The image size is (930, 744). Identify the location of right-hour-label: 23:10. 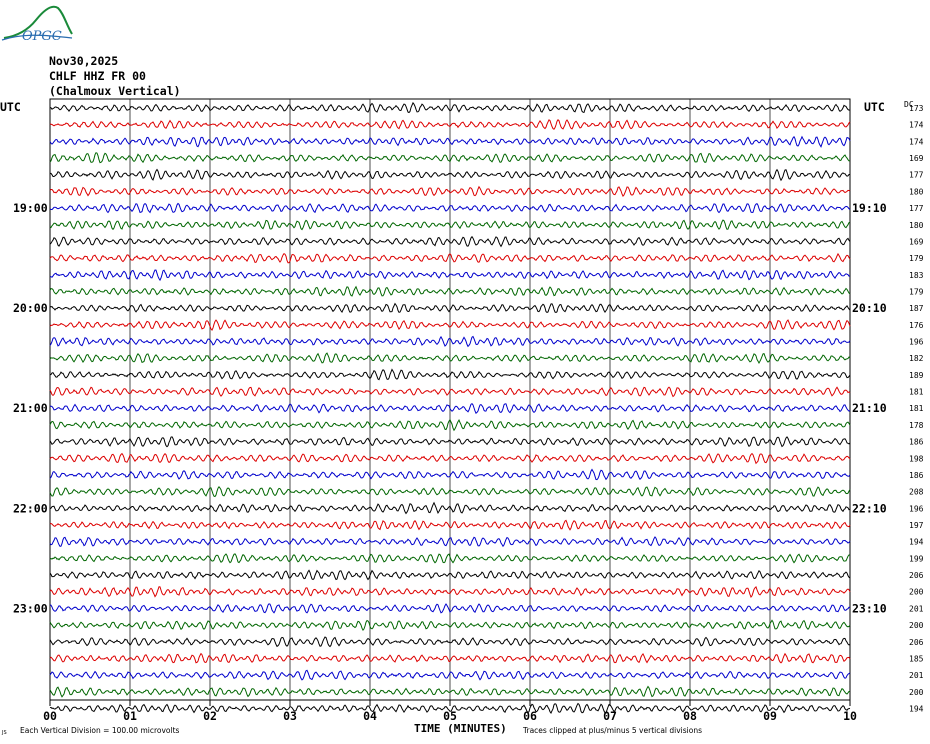
(869, 608).